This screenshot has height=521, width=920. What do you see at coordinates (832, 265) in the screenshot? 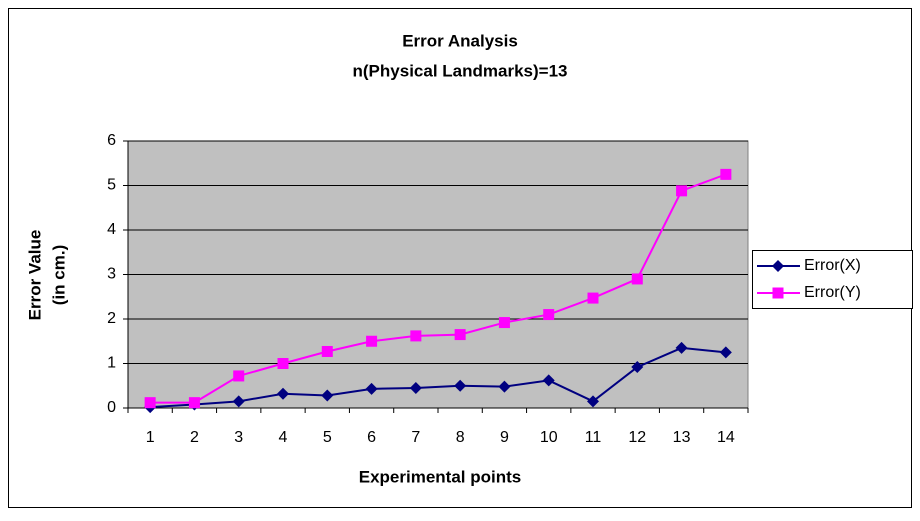
I see `legend-label: Error(X)` at bounding box center [832, 265].